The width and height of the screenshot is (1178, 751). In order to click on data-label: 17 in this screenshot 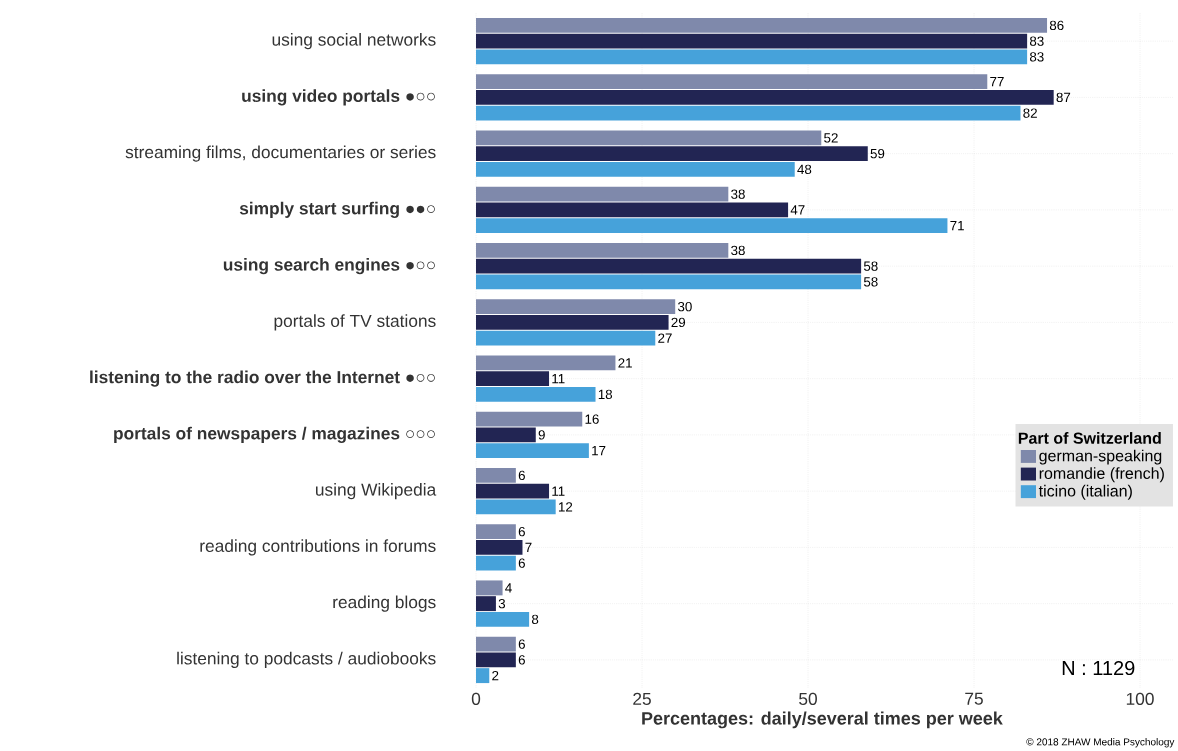, I will do `click(599, 451)`.